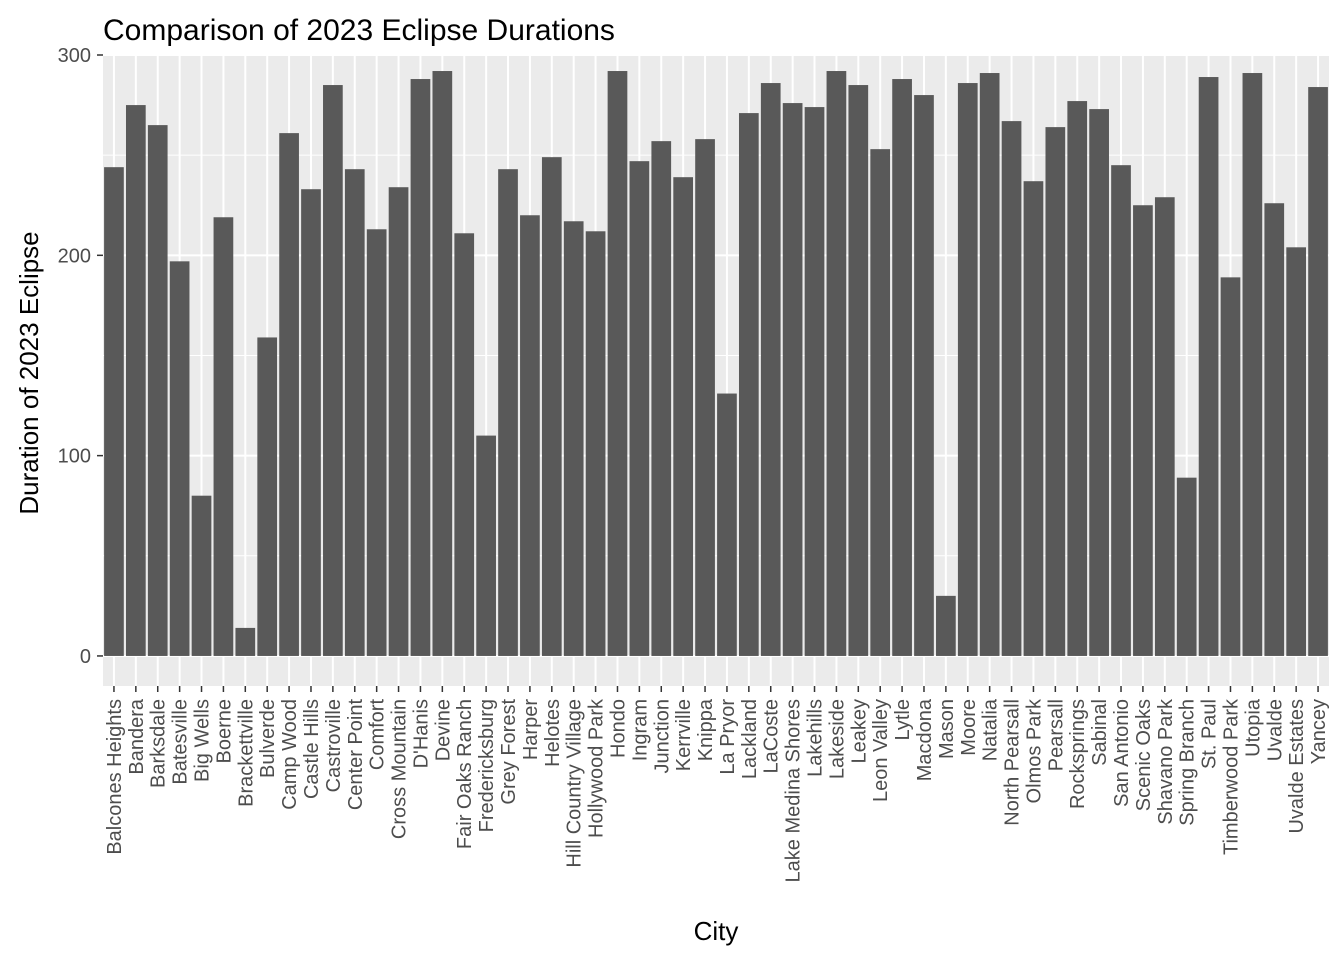 The height and width of the screenshot is (960, 1344). I want to click on x-tick-label: Lytle, so click(903, 720).